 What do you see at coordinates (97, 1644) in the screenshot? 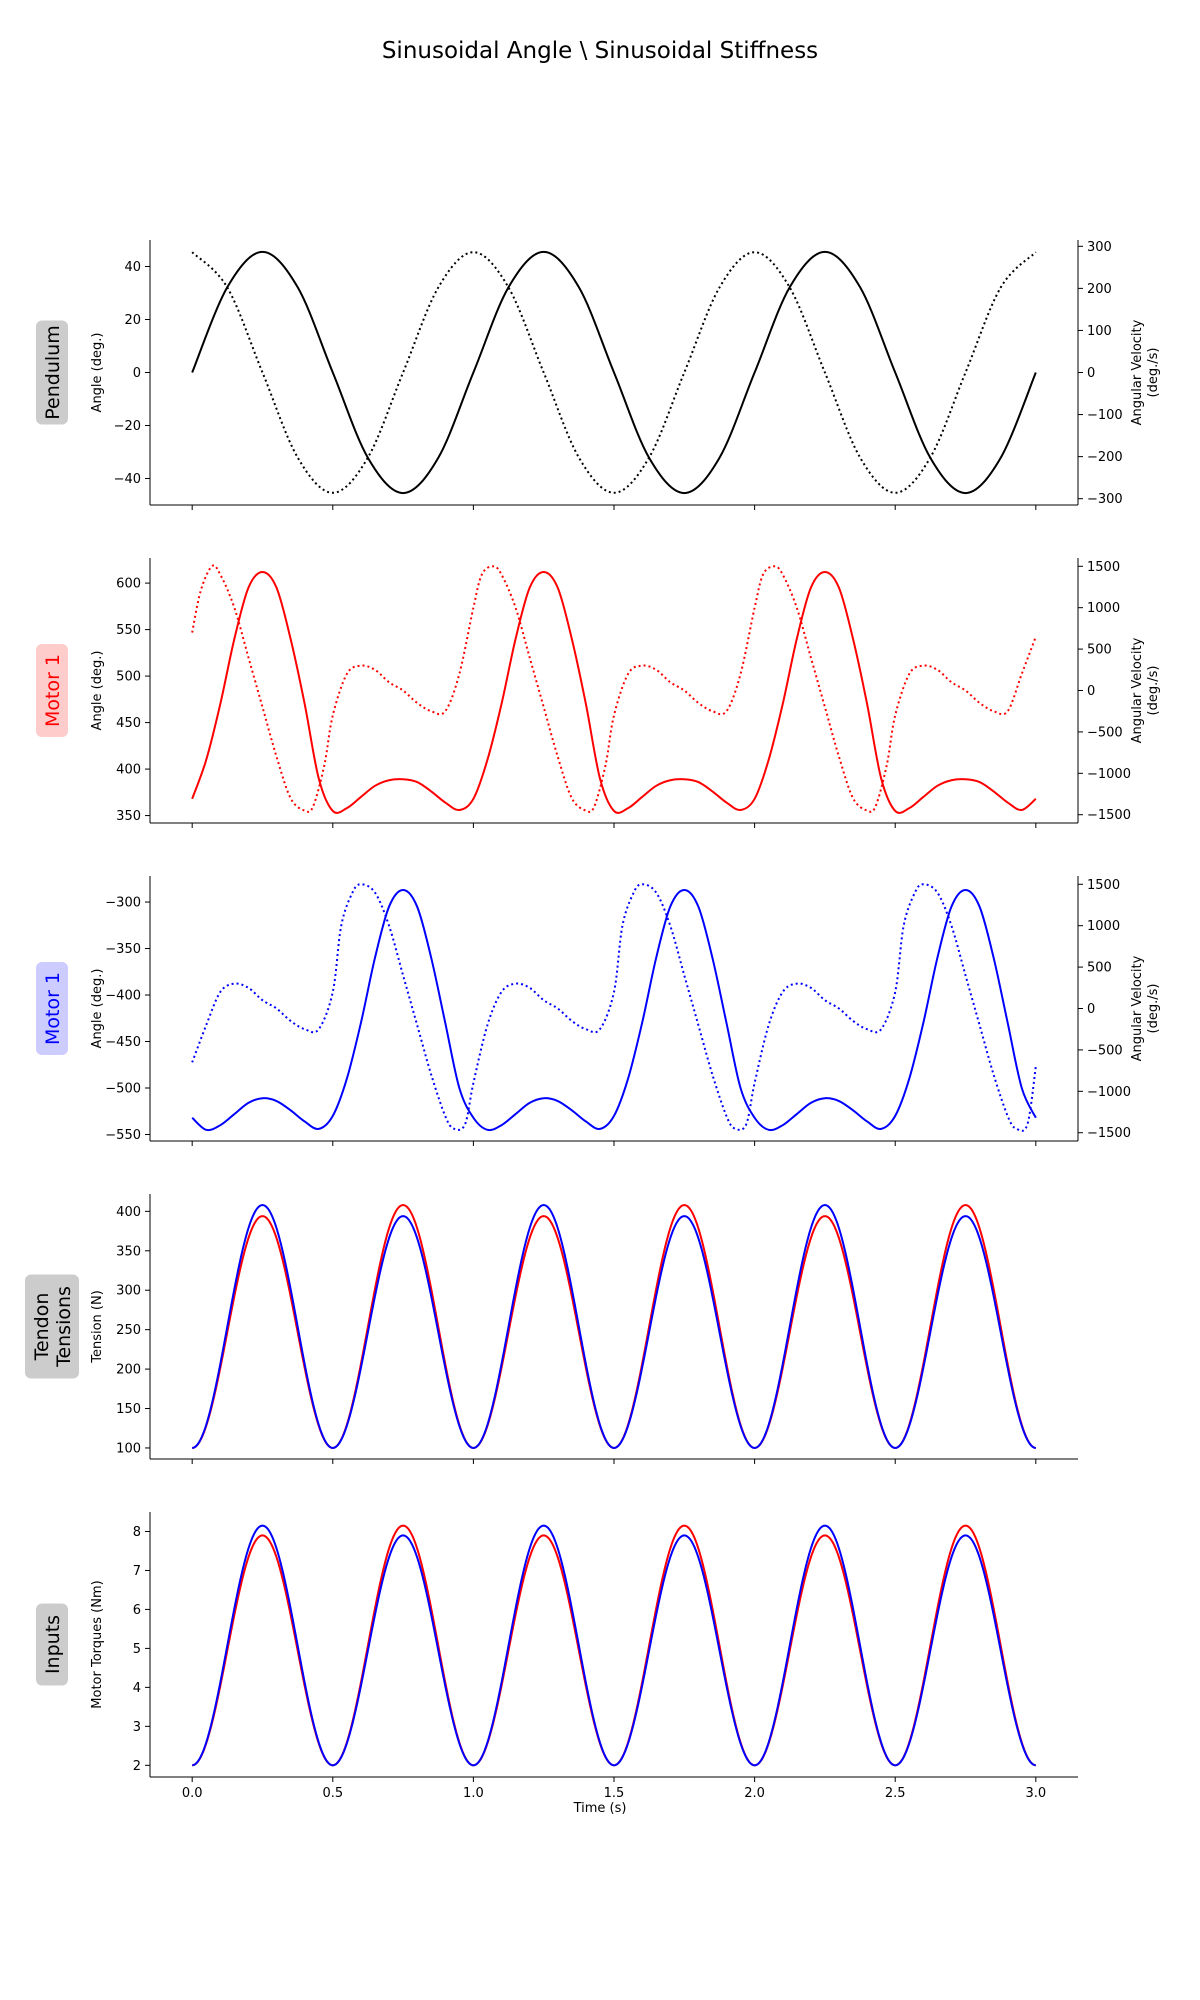
I see `y-axis-label: Motor Torques (Nm)` at bounding box center [97, 1644].